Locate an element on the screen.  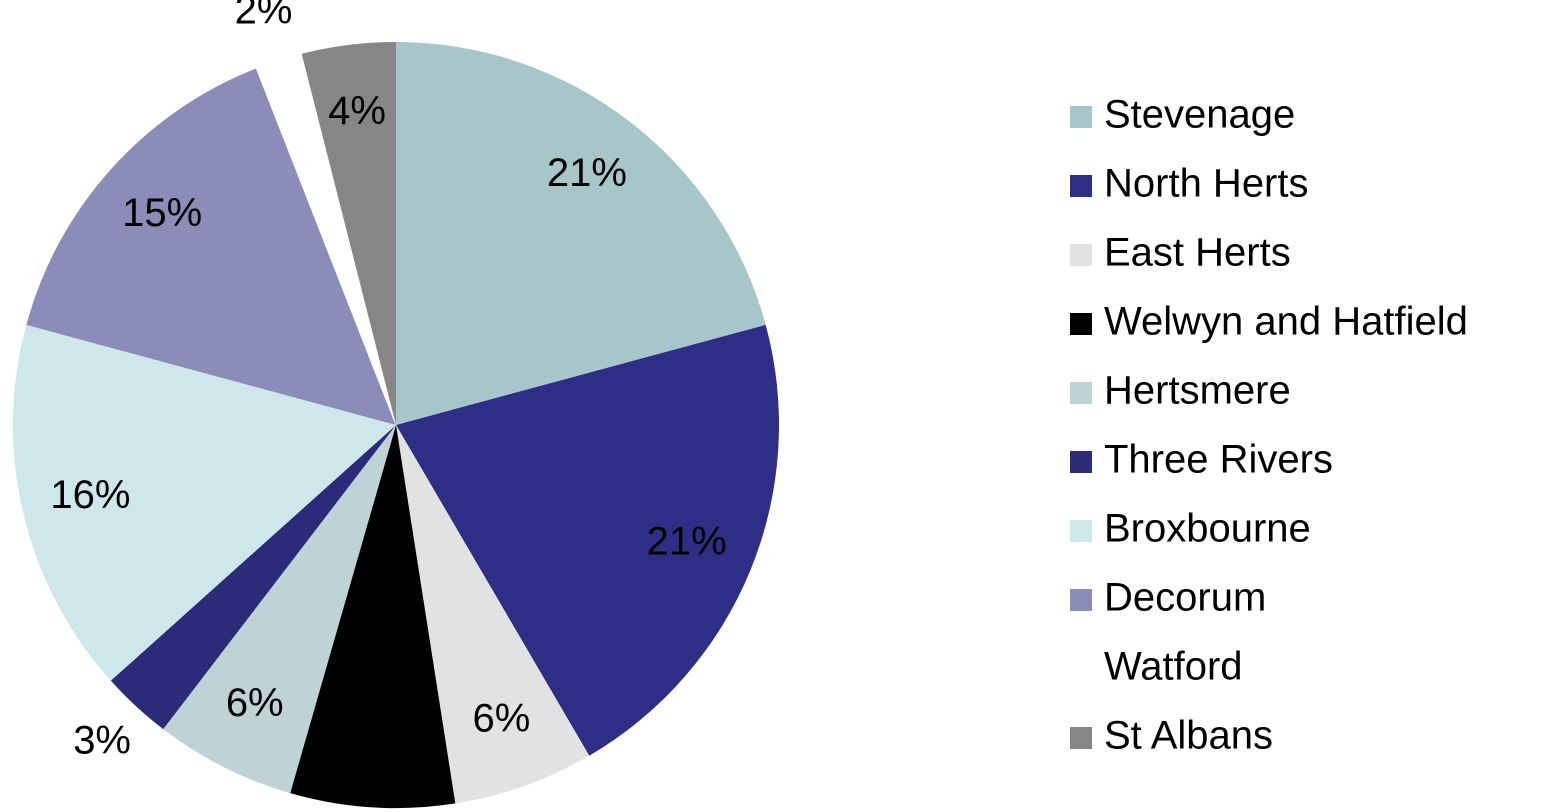
legend-label: Stevenage is located at coordinates (1199, 115).